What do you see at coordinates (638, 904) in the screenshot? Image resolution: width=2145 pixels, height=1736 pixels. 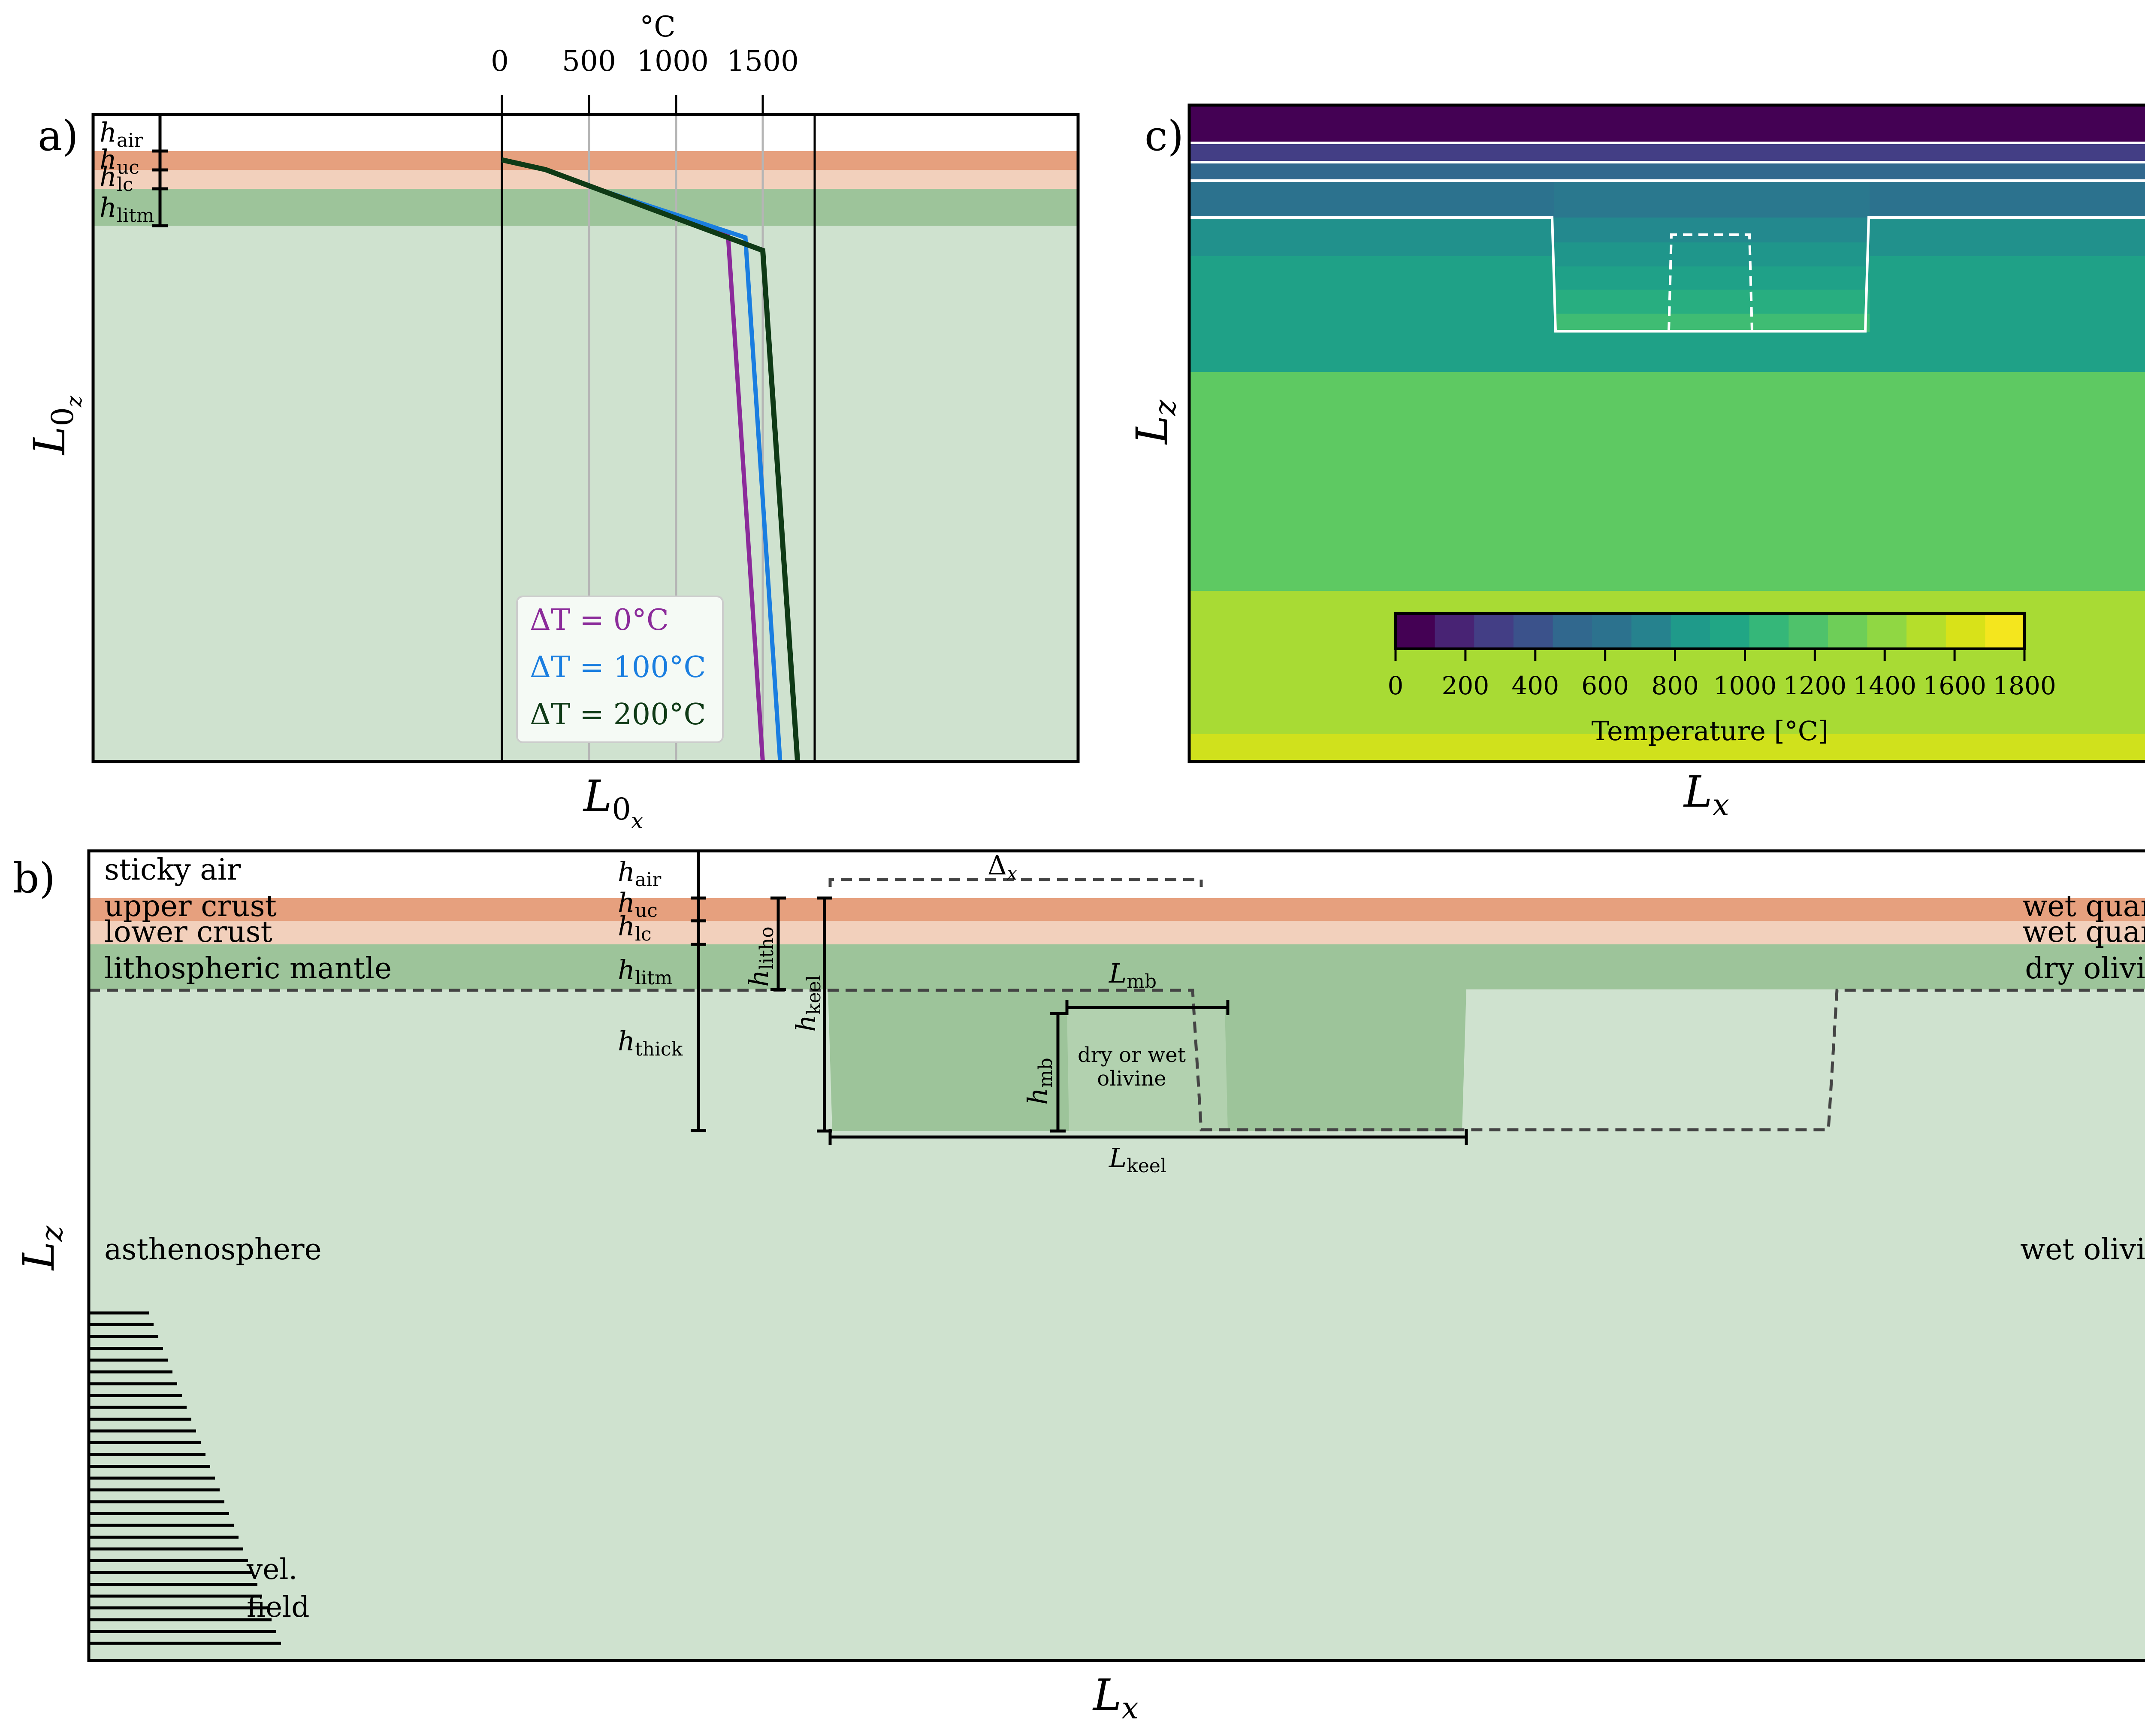 I see `label-h-uc-b: huc` at bounding box center [638, 904].